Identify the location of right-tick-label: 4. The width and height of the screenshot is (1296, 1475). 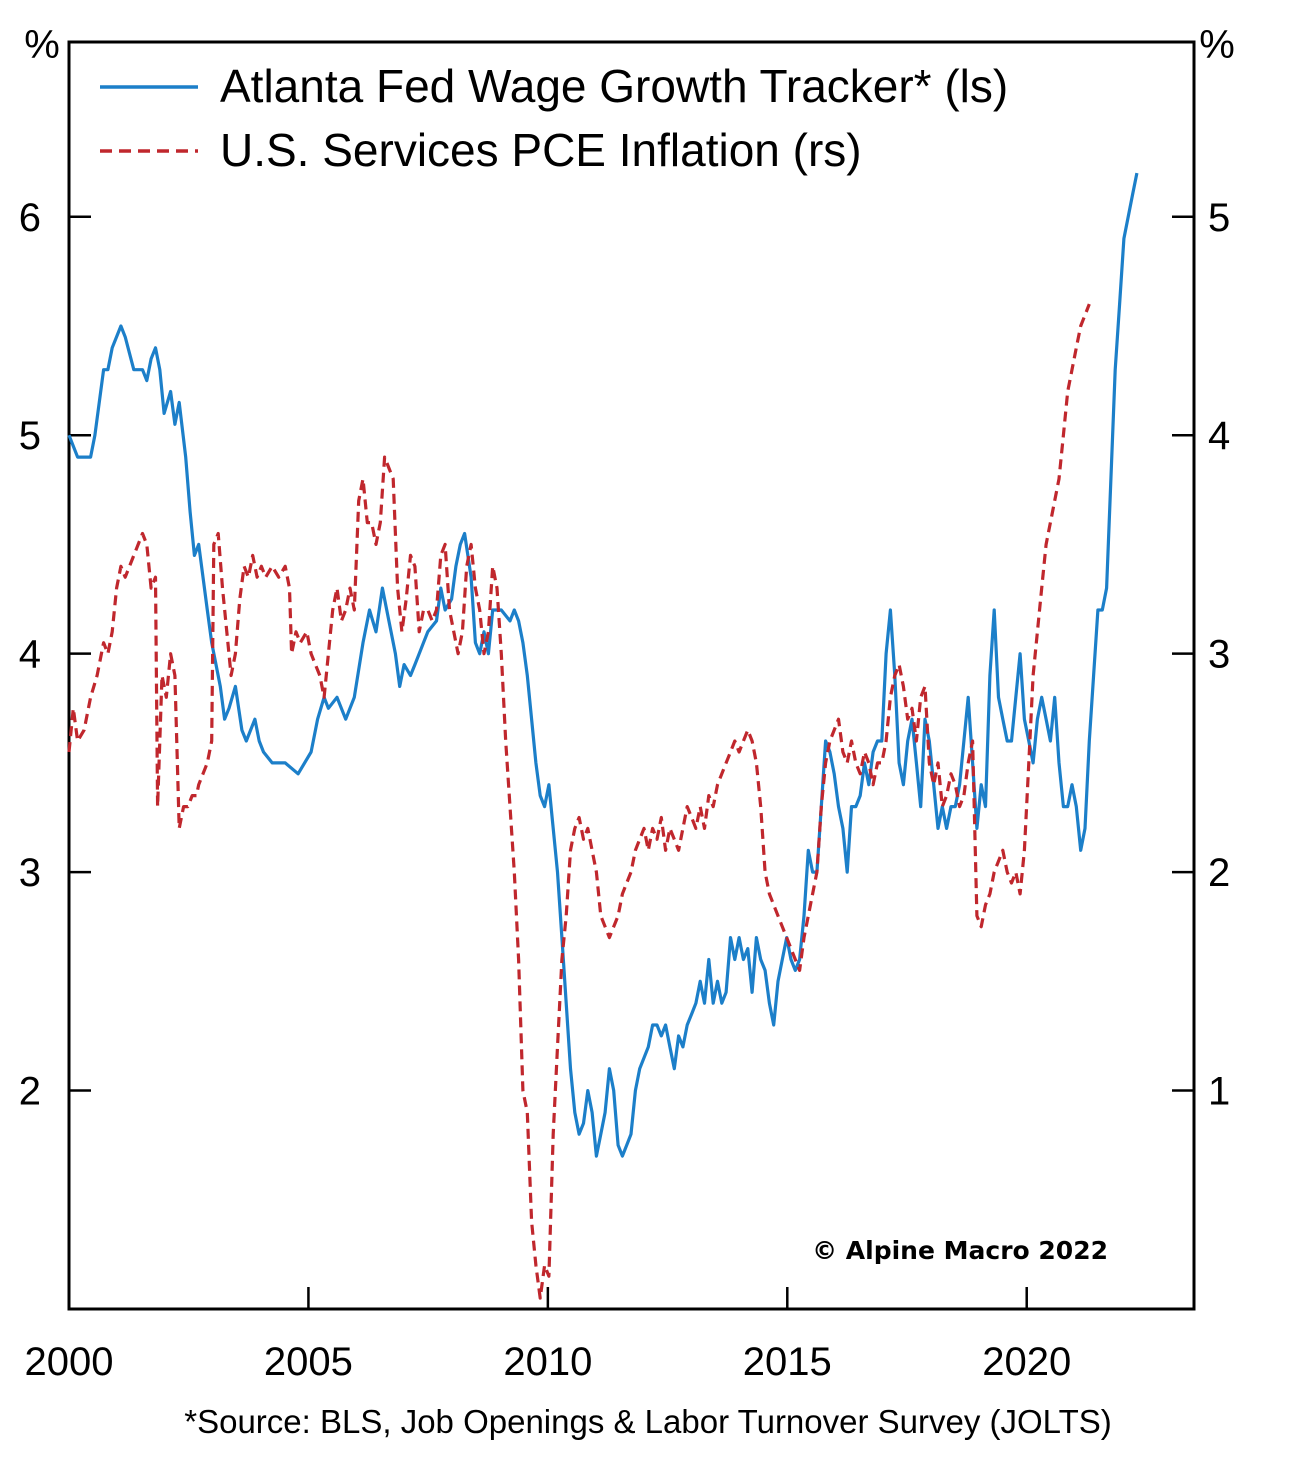
(1219, 436).